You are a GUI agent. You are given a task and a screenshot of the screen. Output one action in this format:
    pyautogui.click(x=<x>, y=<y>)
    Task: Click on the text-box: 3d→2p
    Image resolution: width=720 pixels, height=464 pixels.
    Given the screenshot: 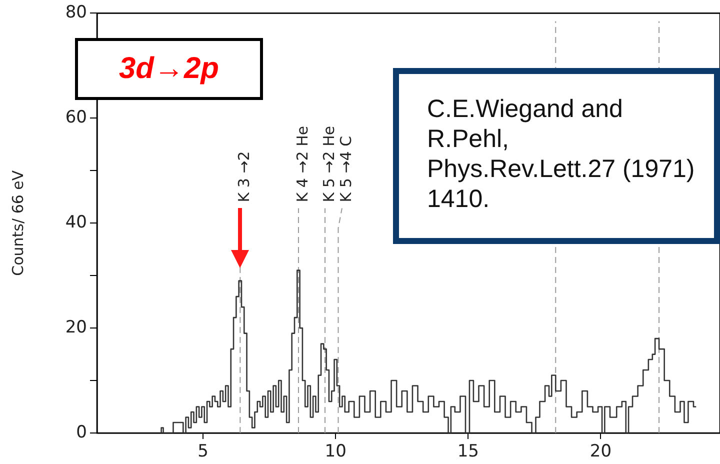 What is the action you would take?
    pyautogui.click(x=169, y=69)
    